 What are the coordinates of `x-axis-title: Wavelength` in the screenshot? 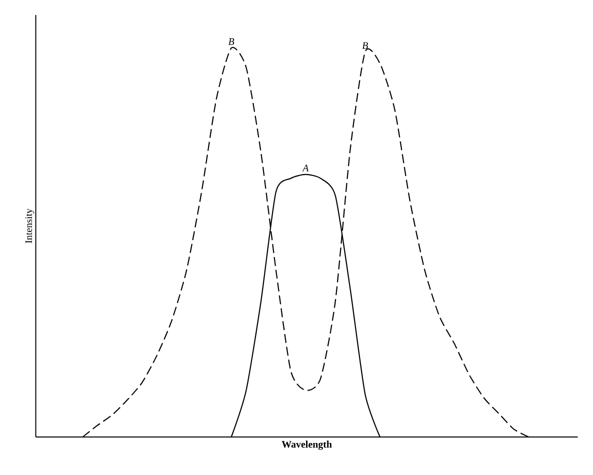 It's located at (307, 445).